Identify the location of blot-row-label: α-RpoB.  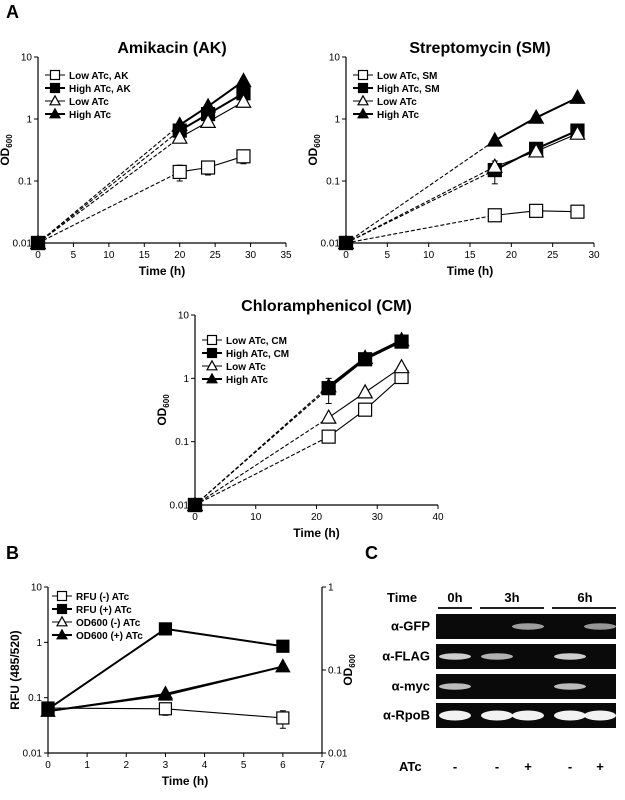
(406, 715).